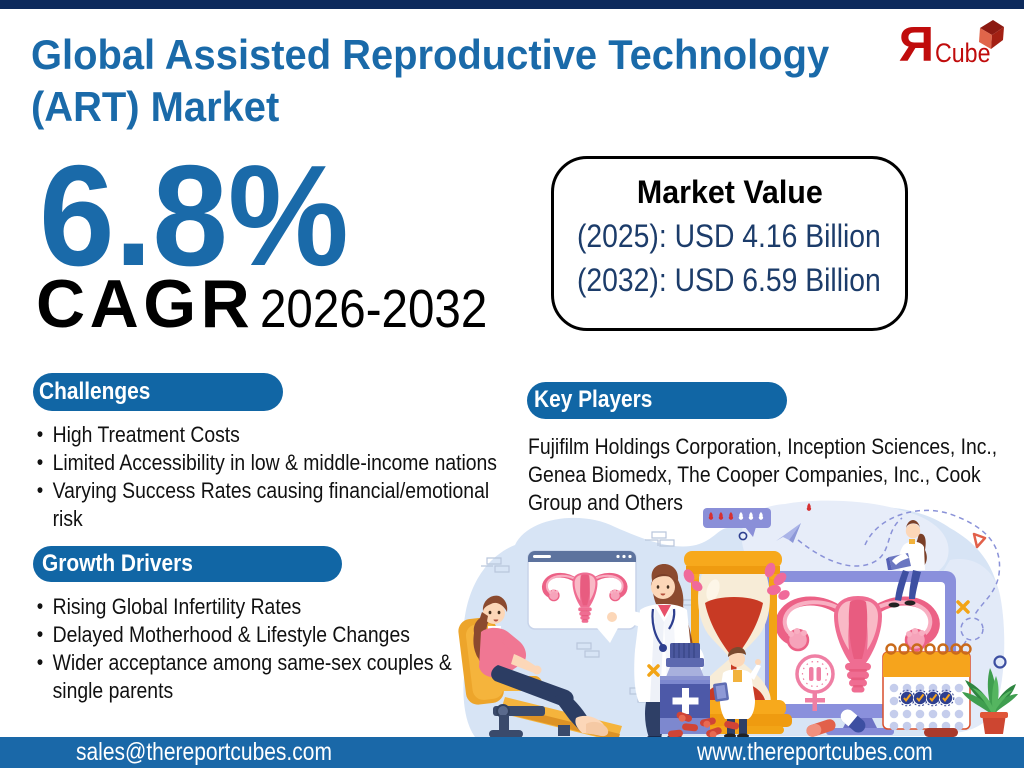  I want to click on svg-text: R, so click(916, 46).